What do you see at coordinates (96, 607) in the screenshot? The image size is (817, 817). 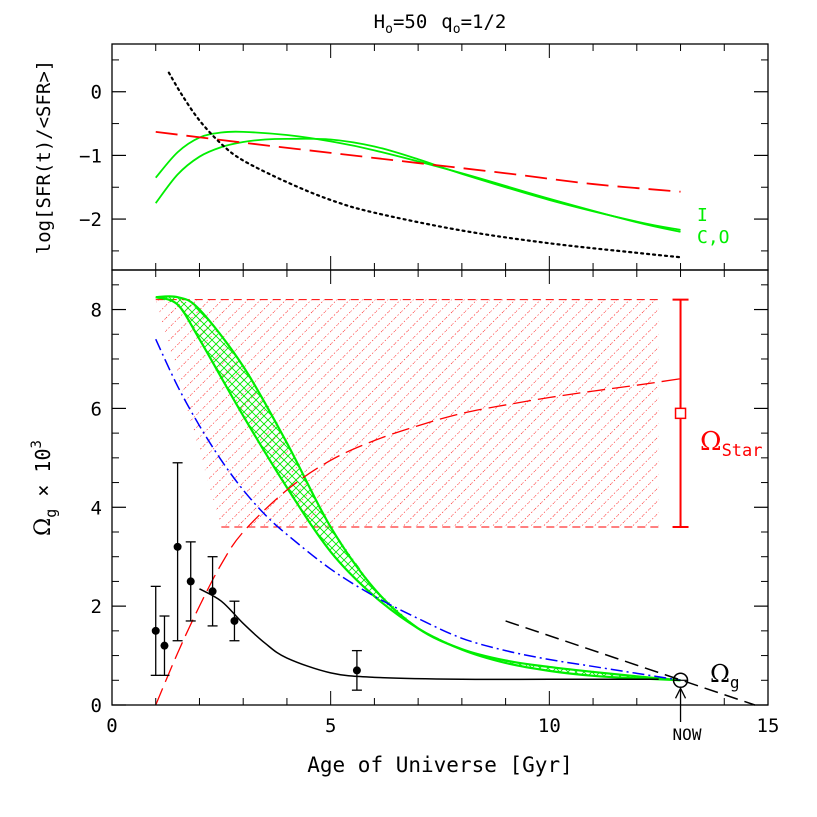 I see `bottom-y-tick-label: 2` at bounding box center [96, 607].